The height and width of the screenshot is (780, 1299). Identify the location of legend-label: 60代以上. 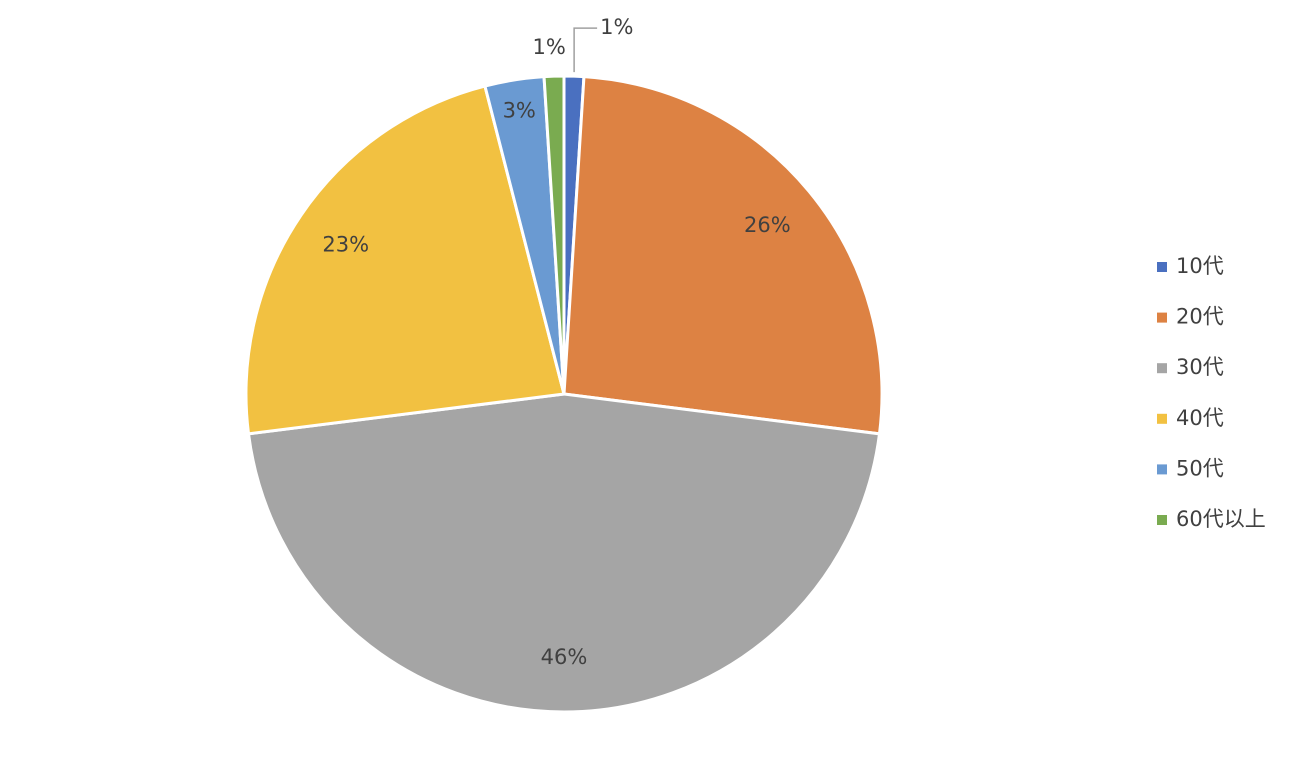
(1221, 519).